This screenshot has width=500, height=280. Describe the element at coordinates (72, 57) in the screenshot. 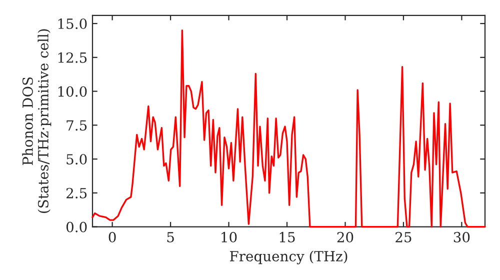

I see `y-tick-label: 12.5` at that location.